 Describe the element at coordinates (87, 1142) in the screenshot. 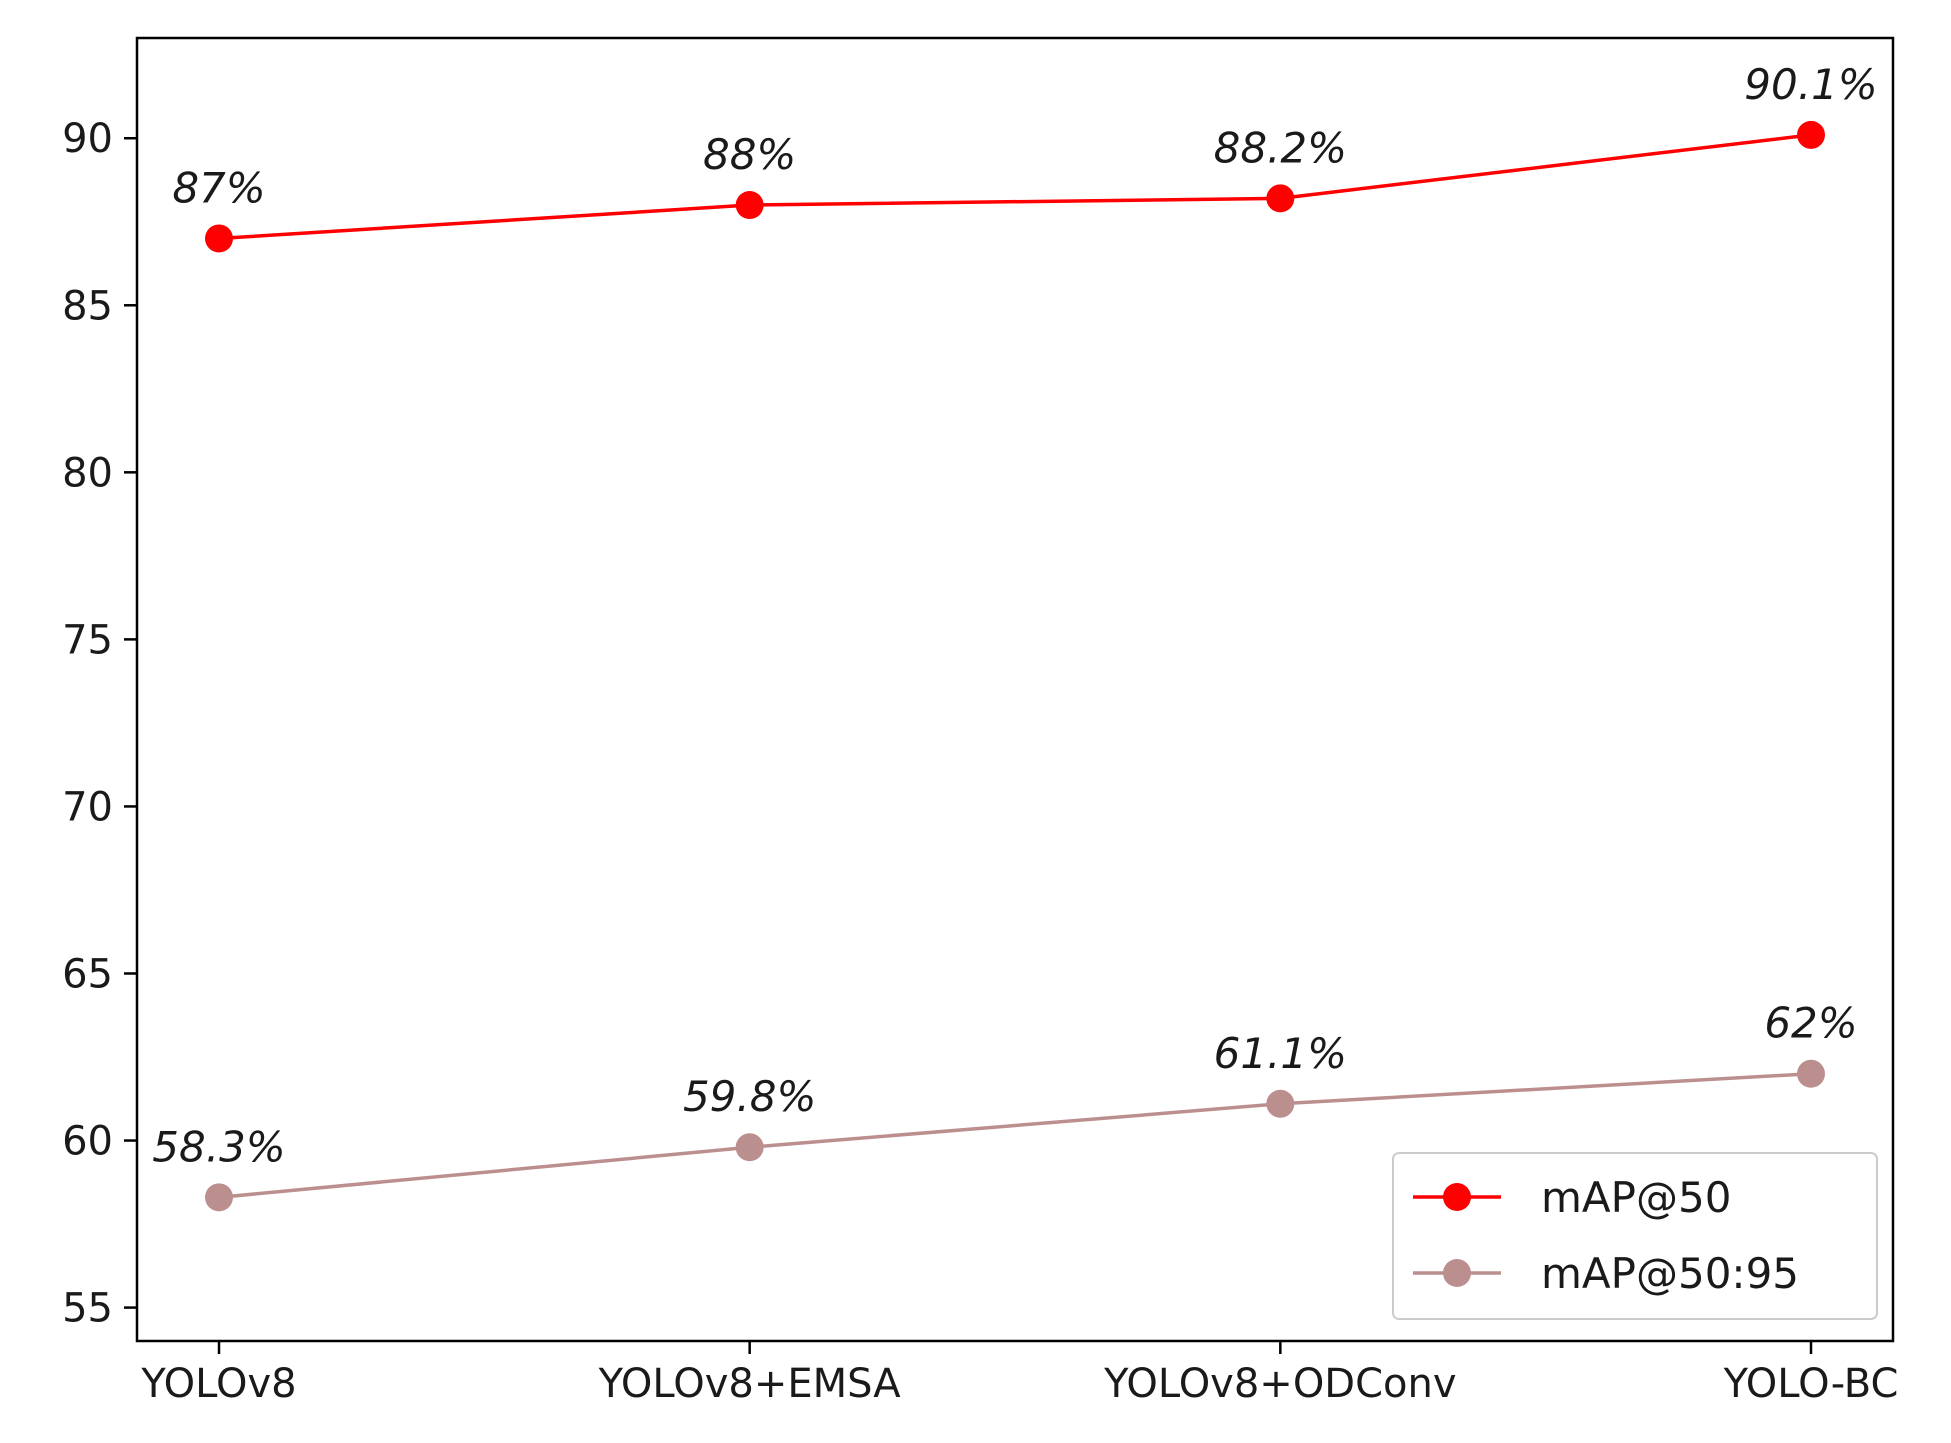

I see `y-tick-label: 60` at that location.